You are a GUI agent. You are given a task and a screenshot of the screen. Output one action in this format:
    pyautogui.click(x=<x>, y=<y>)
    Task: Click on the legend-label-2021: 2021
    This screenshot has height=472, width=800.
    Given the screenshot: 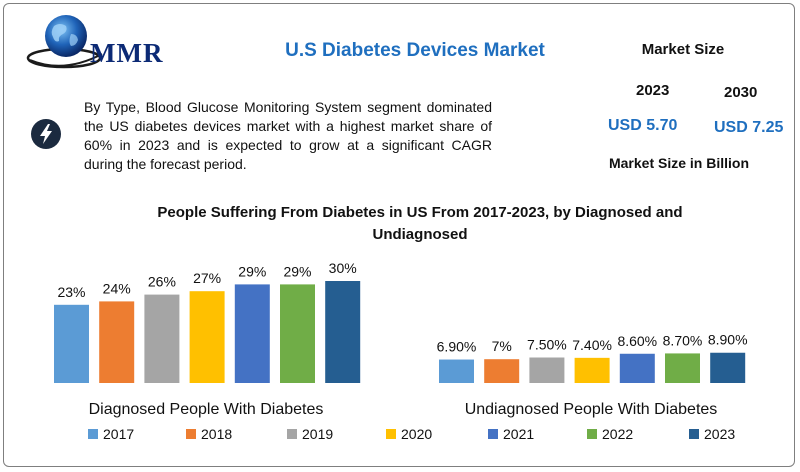 What is the action you would take?
    pyautogui.click(x=518, y=434)
    